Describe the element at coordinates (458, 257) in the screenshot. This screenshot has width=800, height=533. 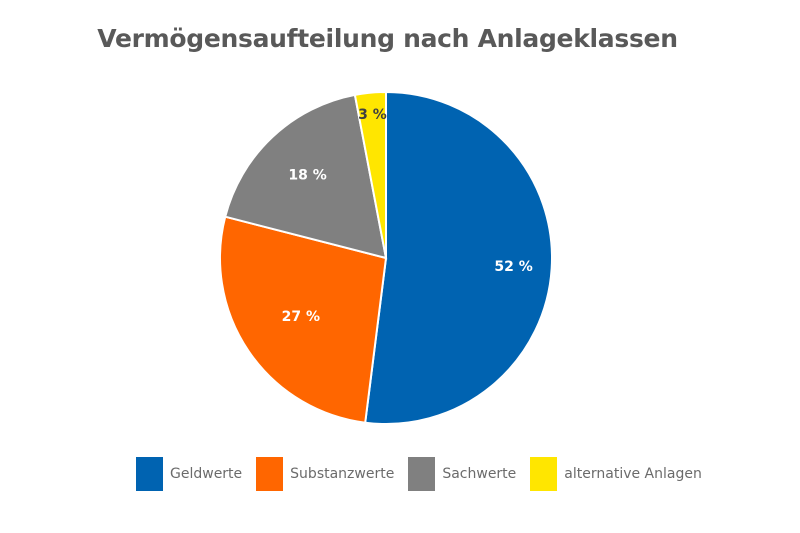
I see `pie-slice-geldwerte` at that location.